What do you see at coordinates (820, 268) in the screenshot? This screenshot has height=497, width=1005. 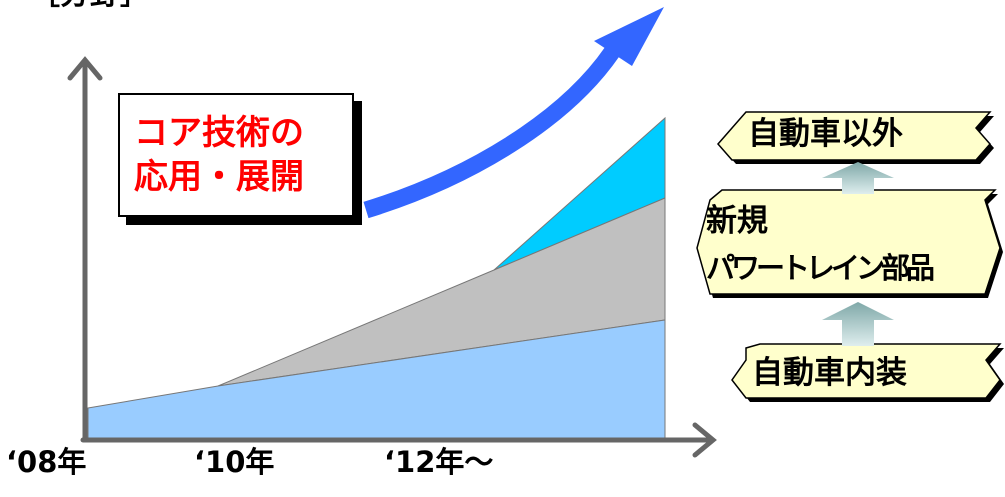 I see `tag-middle-label-2: パワートレイン部品` at bounding box center [820, 268].